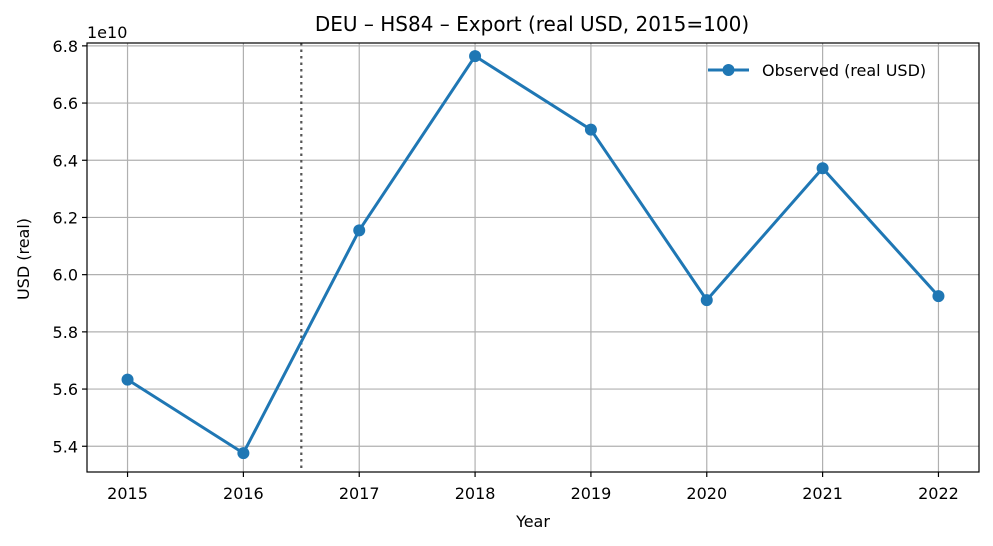 The image size is (993, 546). What do you see at coordinates (65, 389) in the screenshot?
I see `y-tick-label: 5.6` at bounding box center [65, 389].